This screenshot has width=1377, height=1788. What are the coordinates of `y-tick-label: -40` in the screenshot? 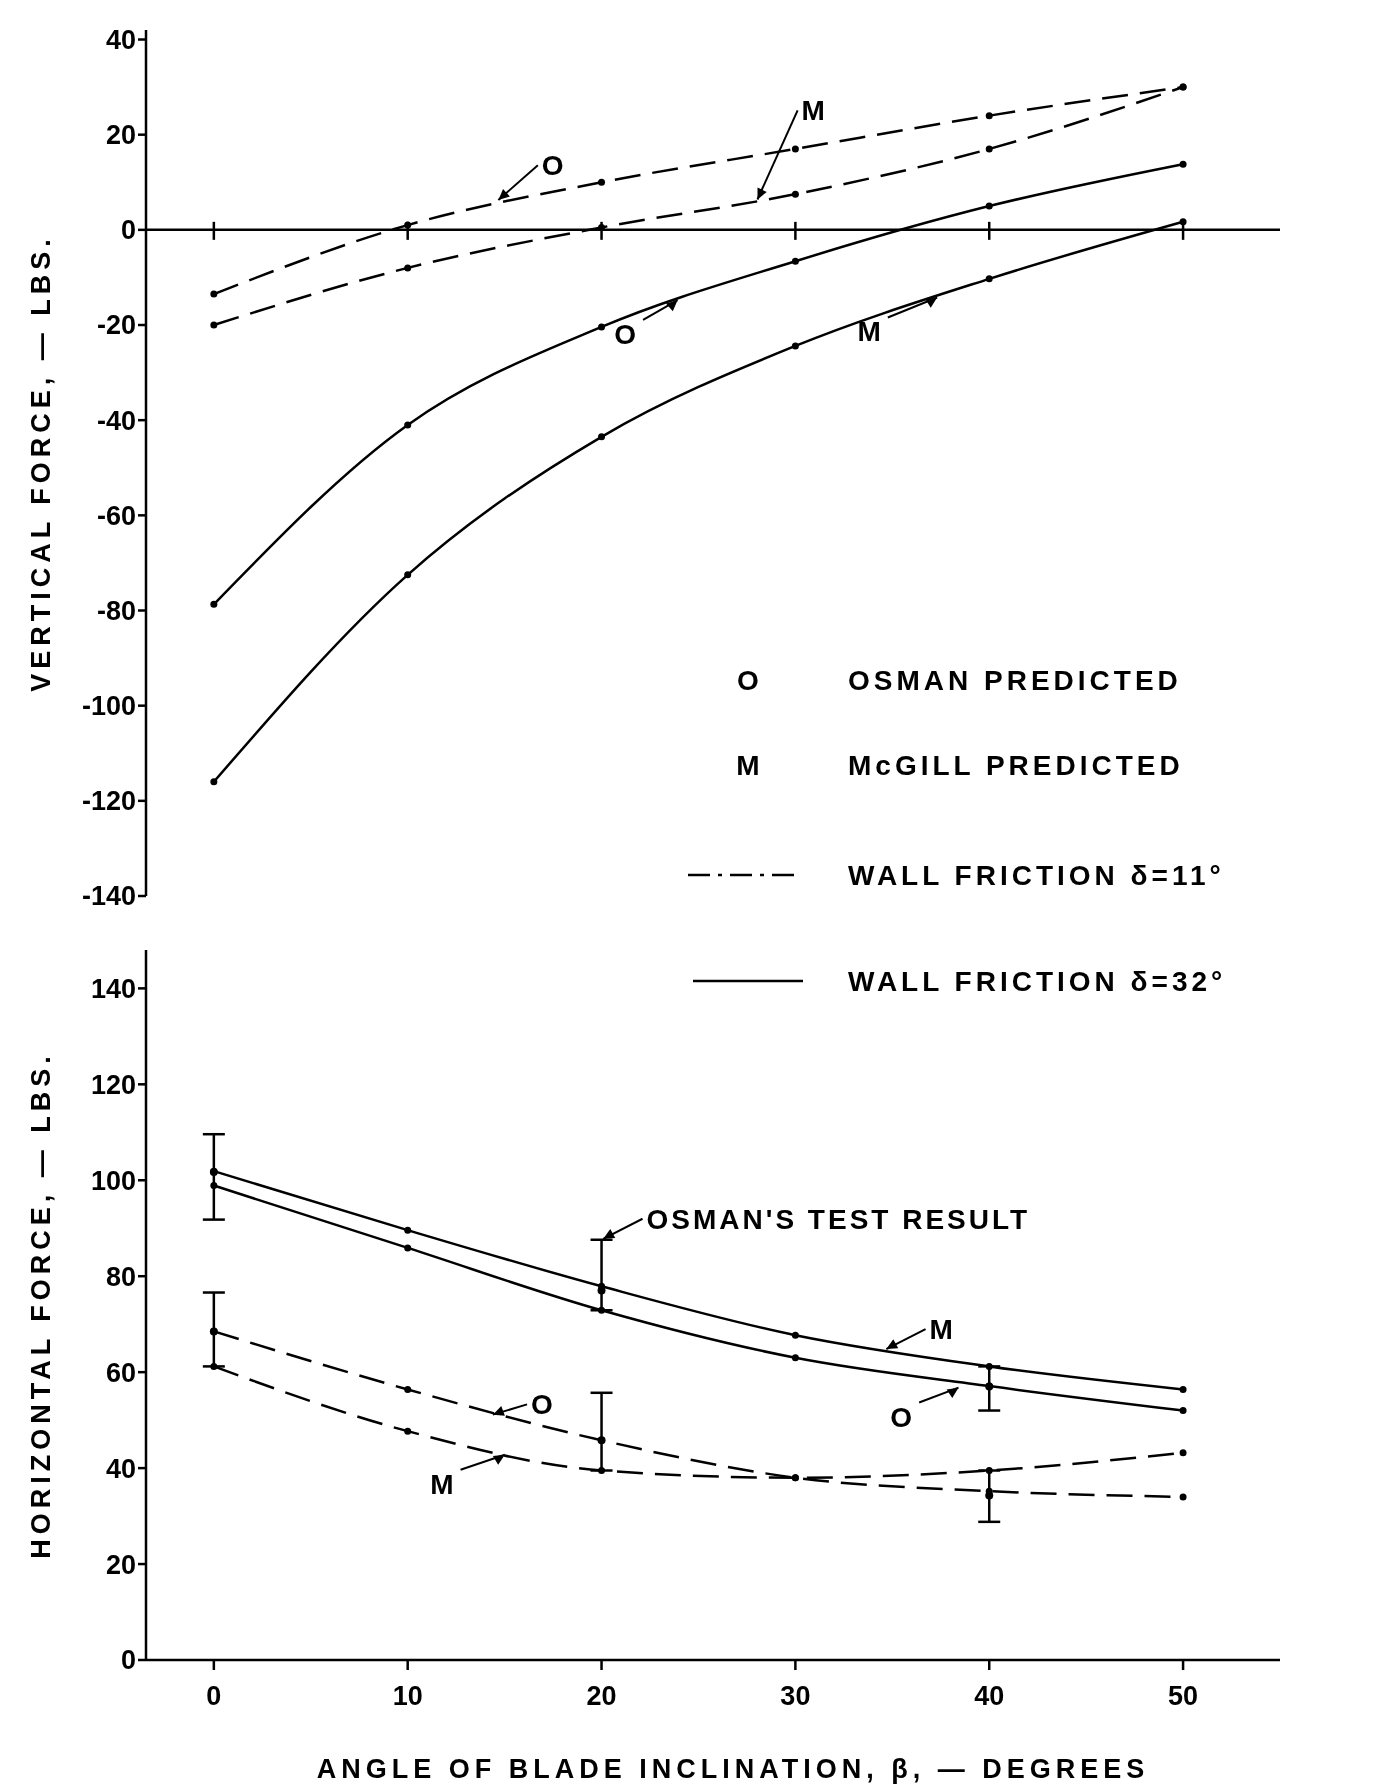 It's located at (116, 420).